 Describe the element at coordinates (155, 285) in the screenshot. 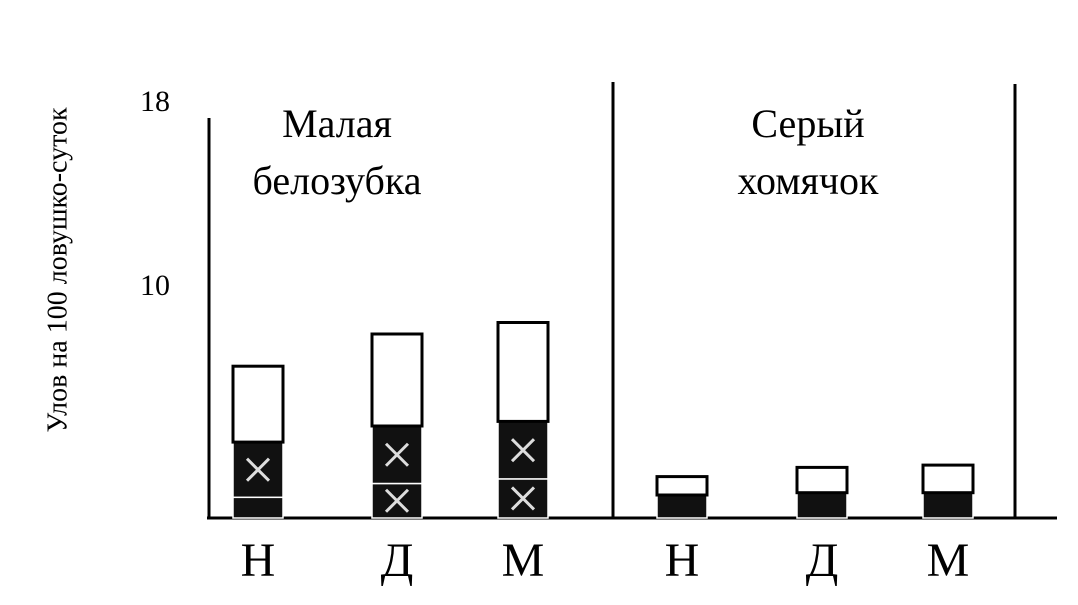

I see `y-tick-label: 10` at that location.